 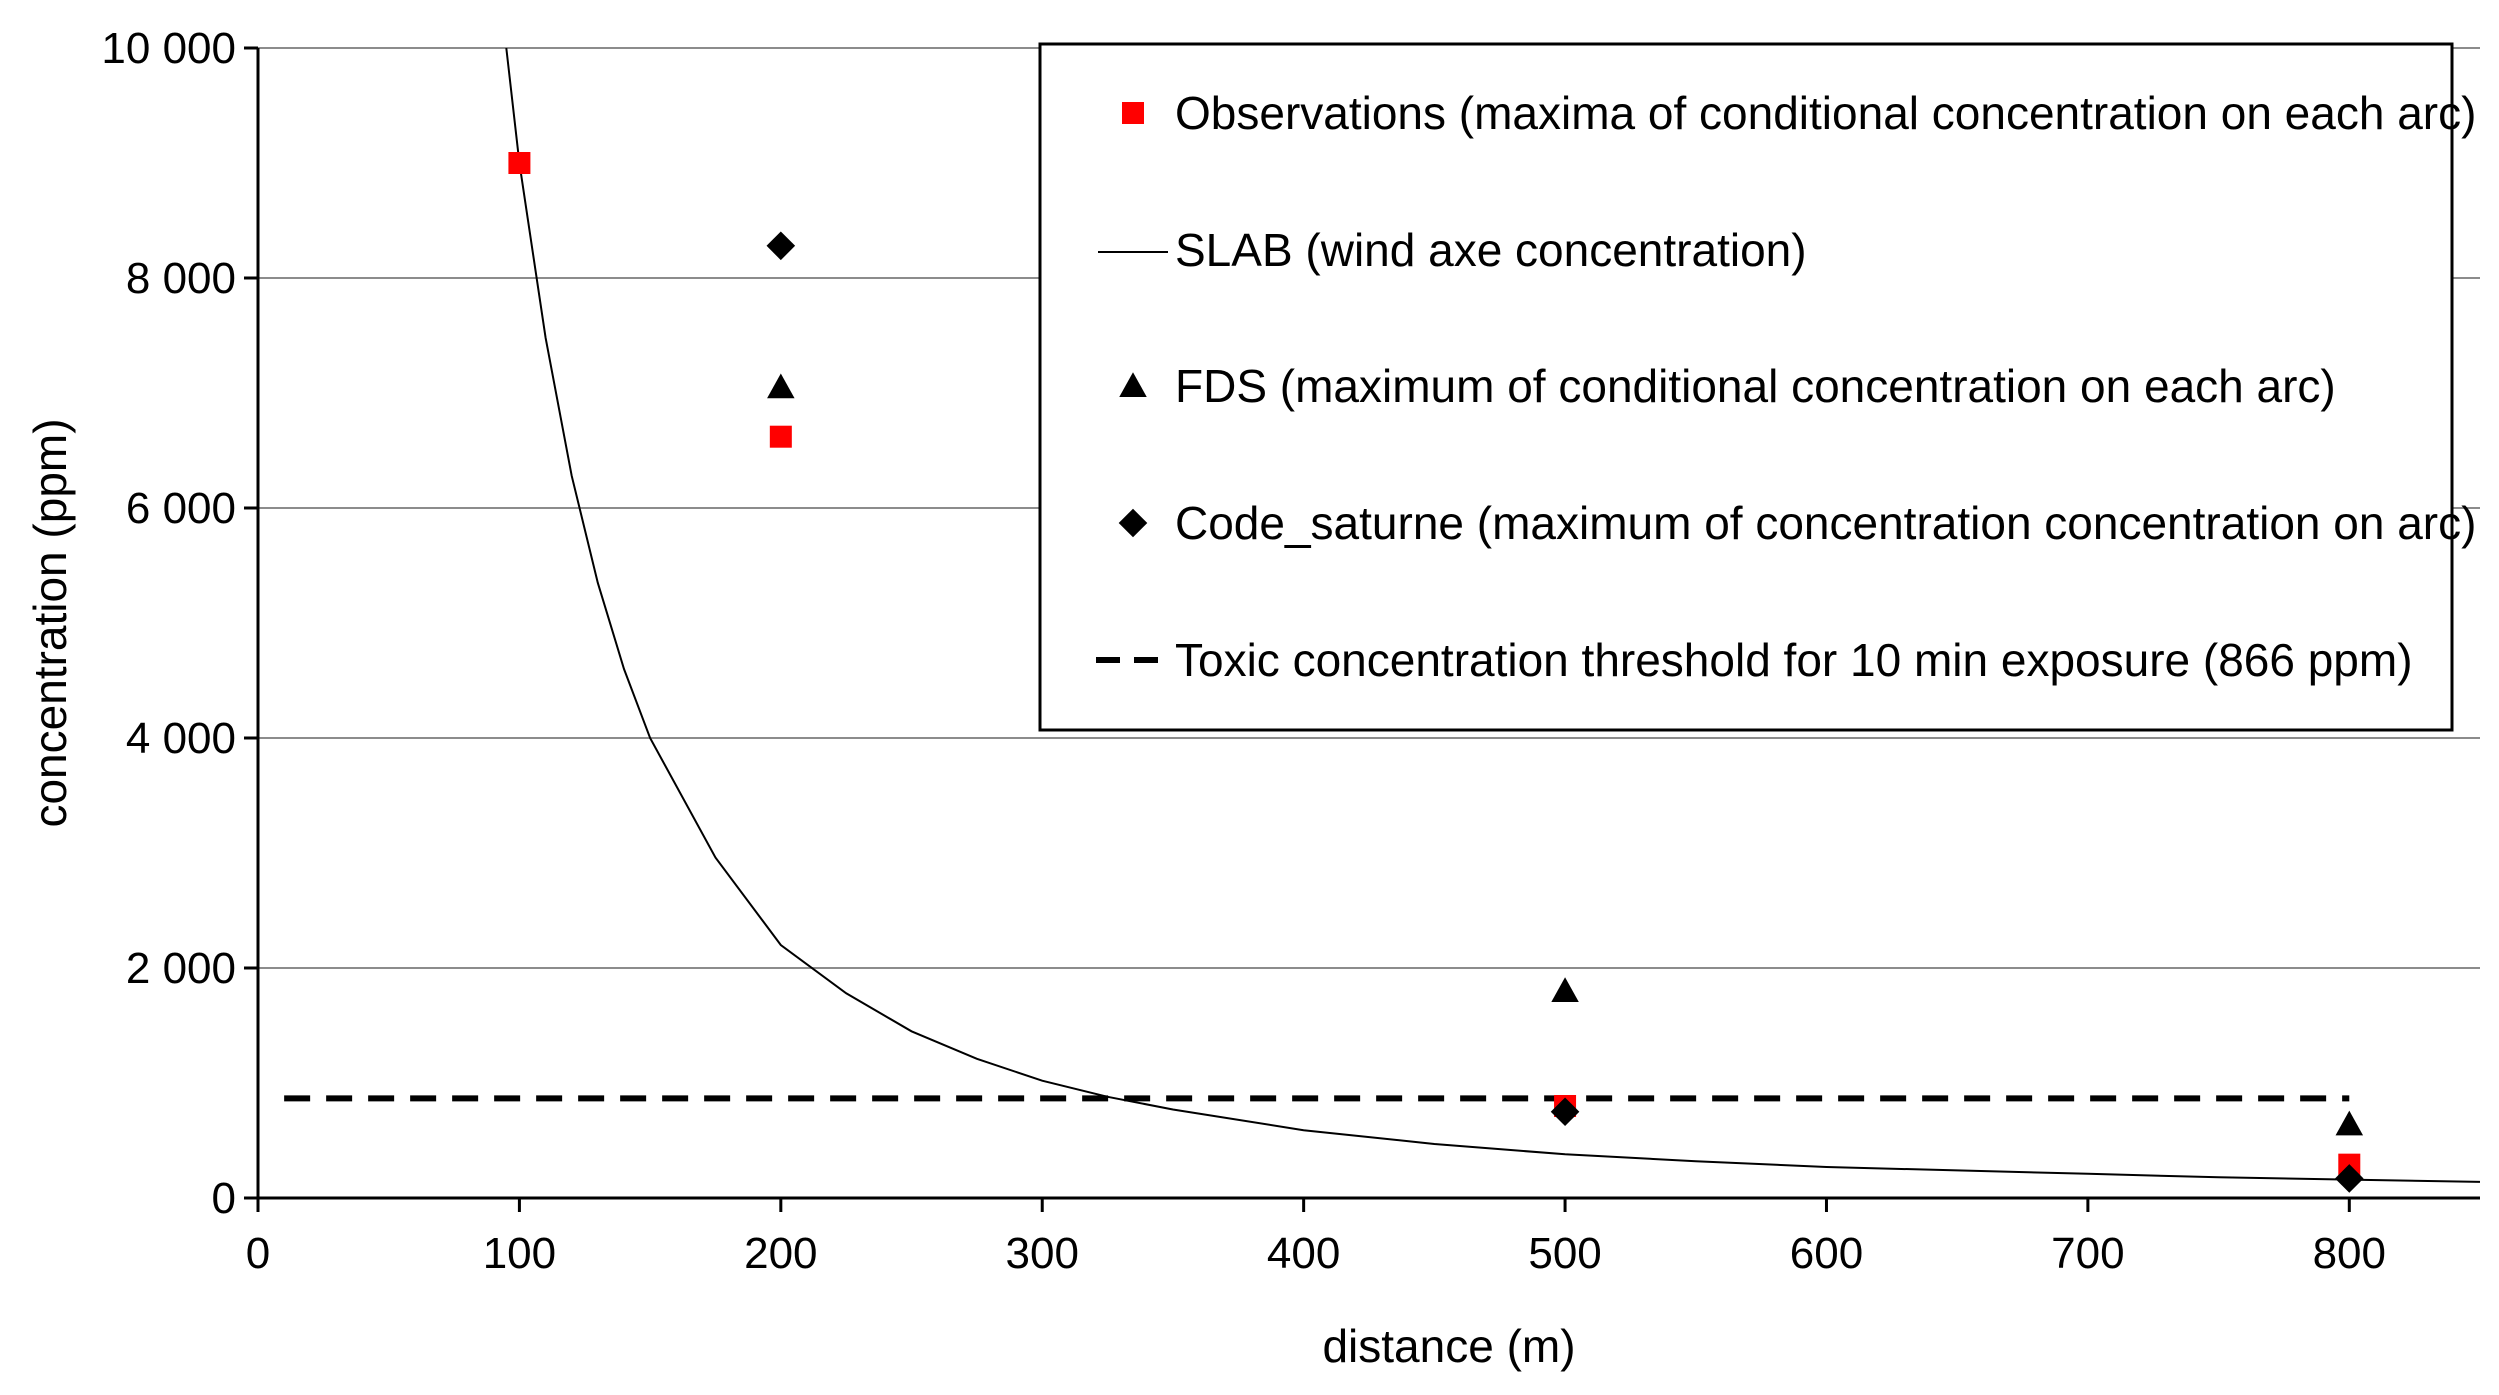 I want to click on legend-item-codesaturne-symbol, so click(x=1133, y=523).